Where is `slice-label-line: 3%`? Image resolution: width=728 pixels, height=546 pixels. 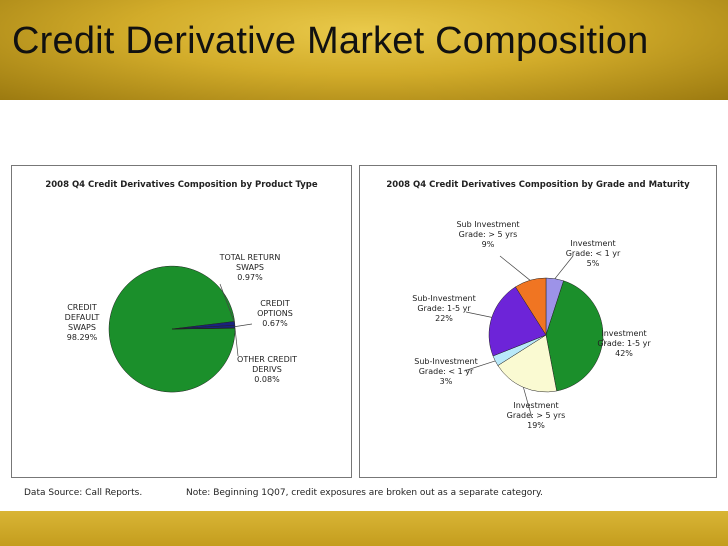
slice-label-line: 3% is located at coordinates (446, 381).